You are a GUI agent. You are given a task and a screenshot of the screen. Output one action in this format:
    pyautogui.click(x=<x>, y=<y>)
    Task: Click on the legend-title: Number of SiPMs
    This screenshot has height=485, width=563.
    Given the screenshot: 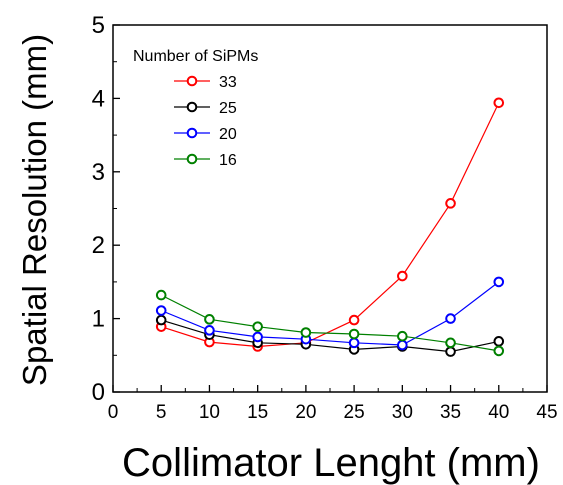 What is the action you would take?
    pyautogui.click(x=195, y=56)
    